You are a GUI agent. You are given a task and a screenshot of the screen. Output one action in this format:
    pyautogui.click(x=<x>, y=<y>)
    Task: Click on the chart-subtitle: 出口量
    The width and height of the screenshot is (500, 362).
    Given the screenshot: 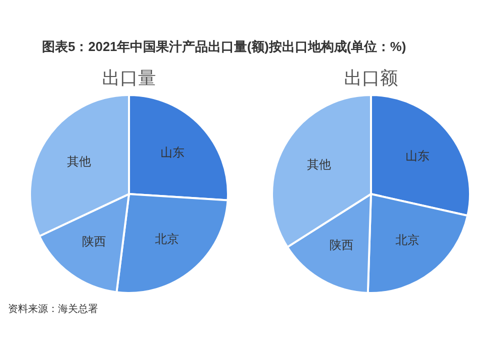 What is the action you would take?
    pyautogui.click(x=129, y=78)
    